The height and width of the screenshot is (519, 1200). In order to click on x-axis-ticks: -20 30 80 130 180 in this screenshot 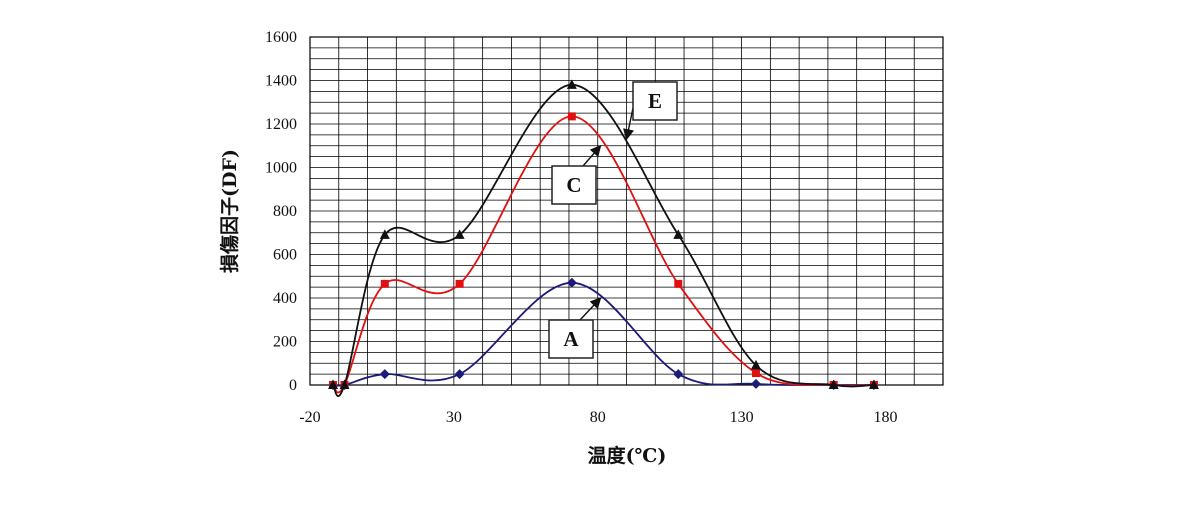, I will do `click(598, 417)`.